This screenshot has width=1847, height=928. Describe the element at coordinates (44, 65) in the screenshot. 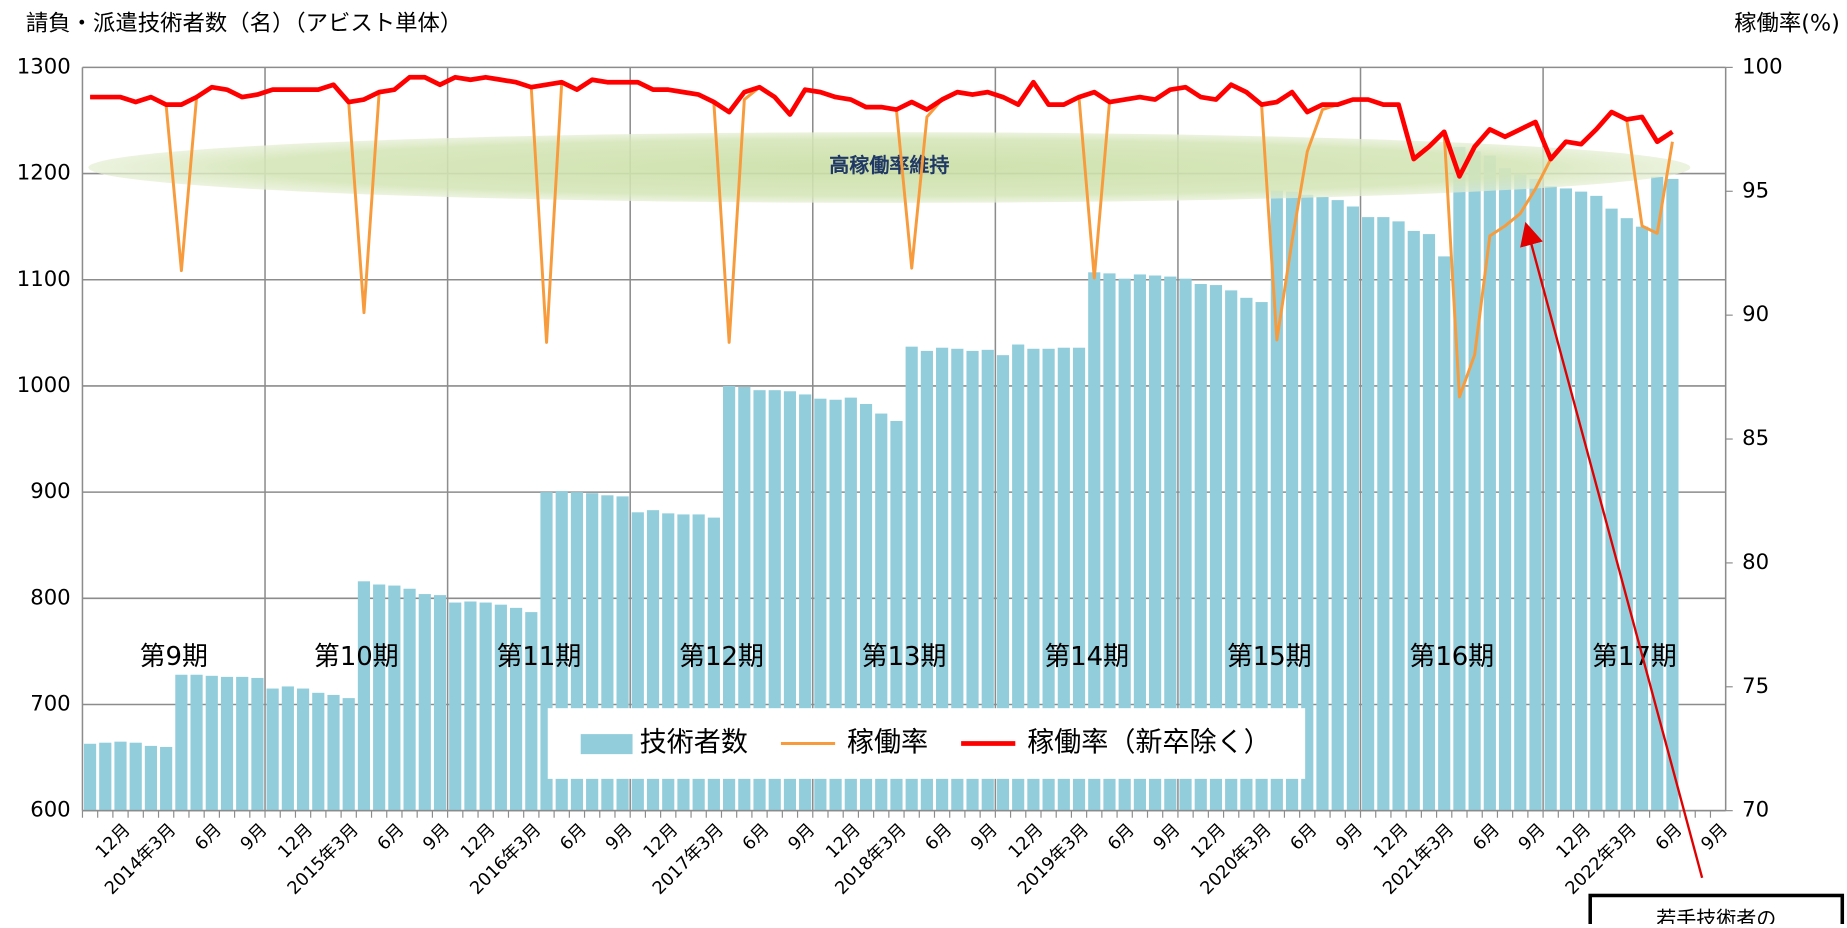

I see `y-tick-label: 1300` at that location.